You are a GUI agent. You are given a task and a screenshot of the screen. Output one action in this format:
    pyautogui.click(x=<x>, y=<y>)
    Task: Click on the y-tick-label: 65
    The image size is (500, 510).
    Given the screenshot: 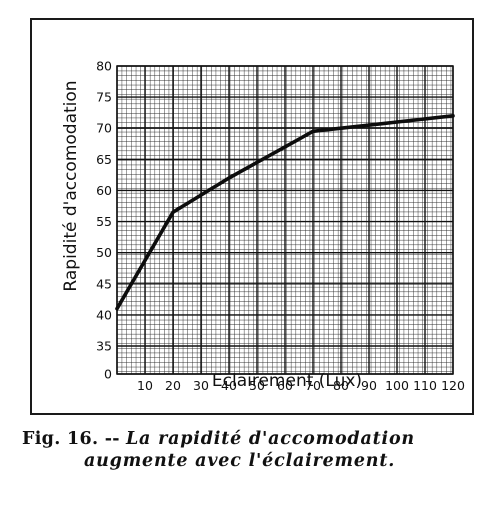 What is the action you would take?
    pyautogui.click(x=104, y=159)
    